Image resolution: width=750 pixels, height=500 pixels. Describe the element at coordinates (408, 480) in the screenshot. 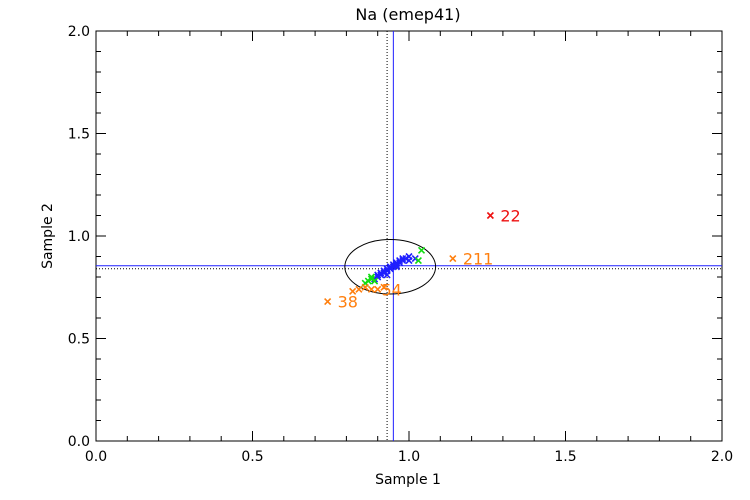

I see `x-axis-title: Sample 1` at that location.